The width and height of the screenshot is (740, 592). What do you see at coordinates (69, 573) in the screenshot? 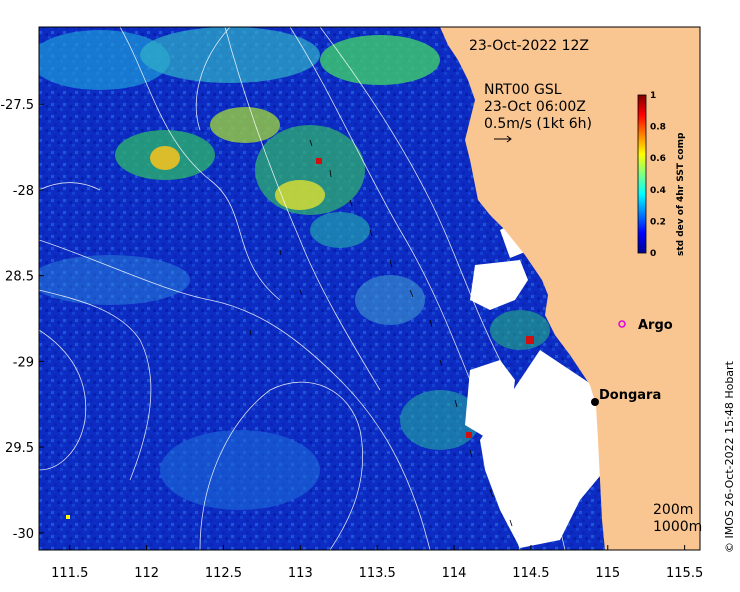
I see `x-tick-label: 111.5` at bounding box center [69, 573].